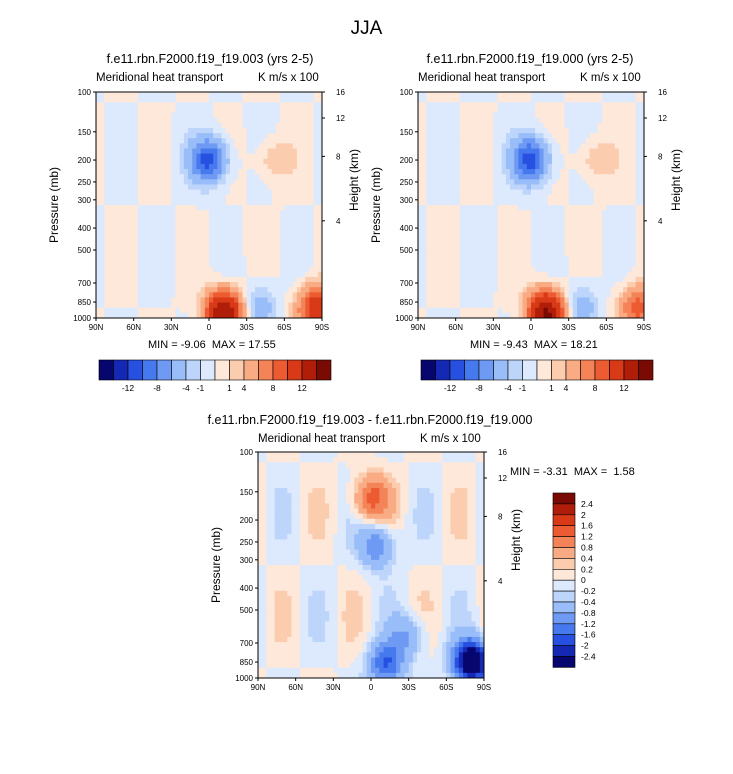 This screenshot has height=774, width=733. I want to click on panel-1-stats: MIN = -9.06 MAX = 17.55, so click(212, 345).